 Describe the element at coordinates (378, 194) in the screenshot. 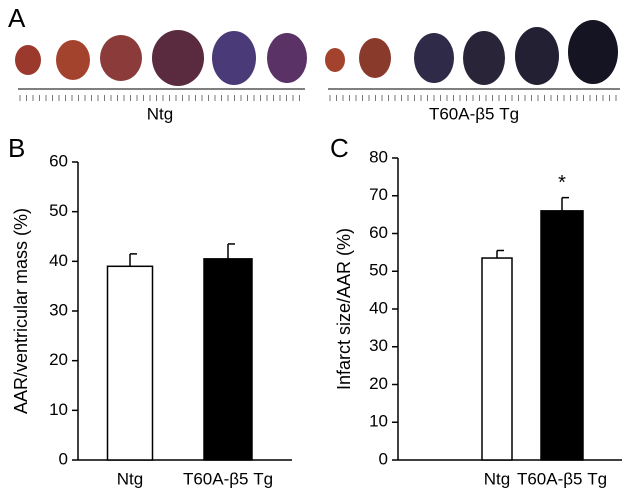

I see `y-tick-label: 70` at that location.